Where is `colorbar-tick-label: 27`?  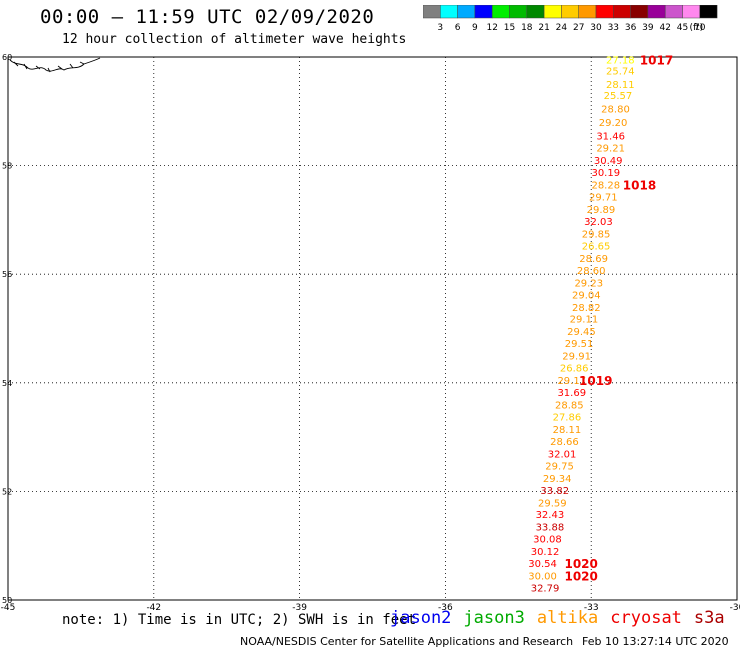
colorbar-tick-label: 27 is located at coordinates (578, 28).